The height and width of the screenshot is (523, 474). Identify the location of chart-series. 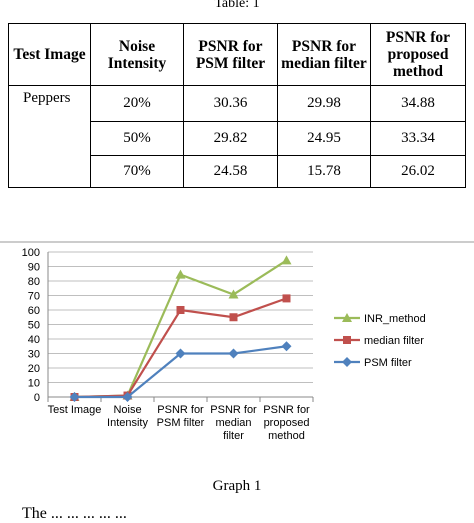
(181, 328).